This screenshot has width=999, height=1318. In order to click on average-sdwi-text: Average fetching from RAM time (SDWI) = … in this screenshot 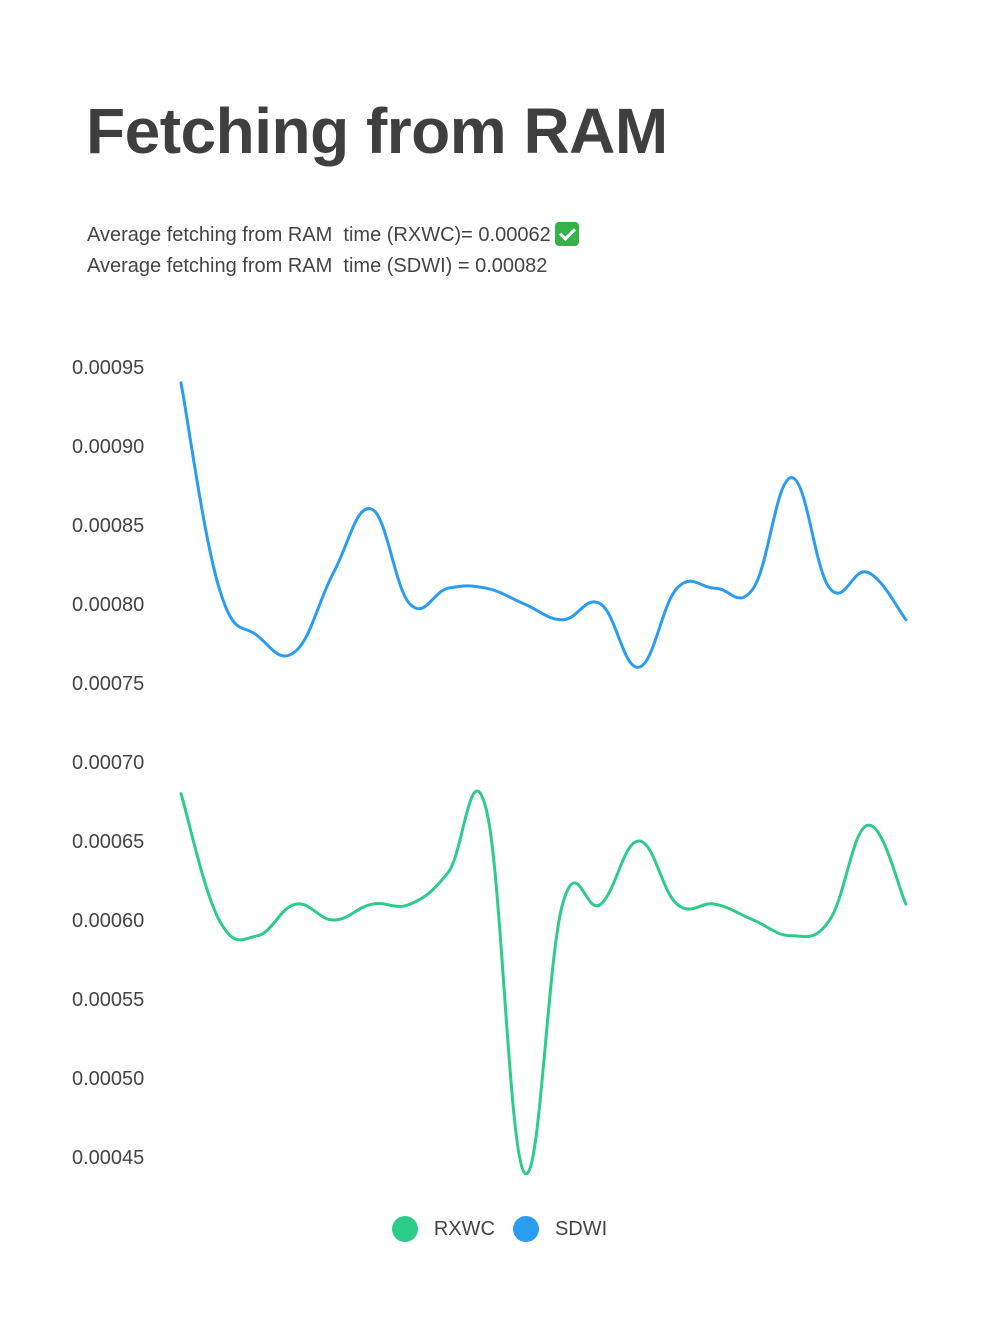, I will do `click(317, 266)`.